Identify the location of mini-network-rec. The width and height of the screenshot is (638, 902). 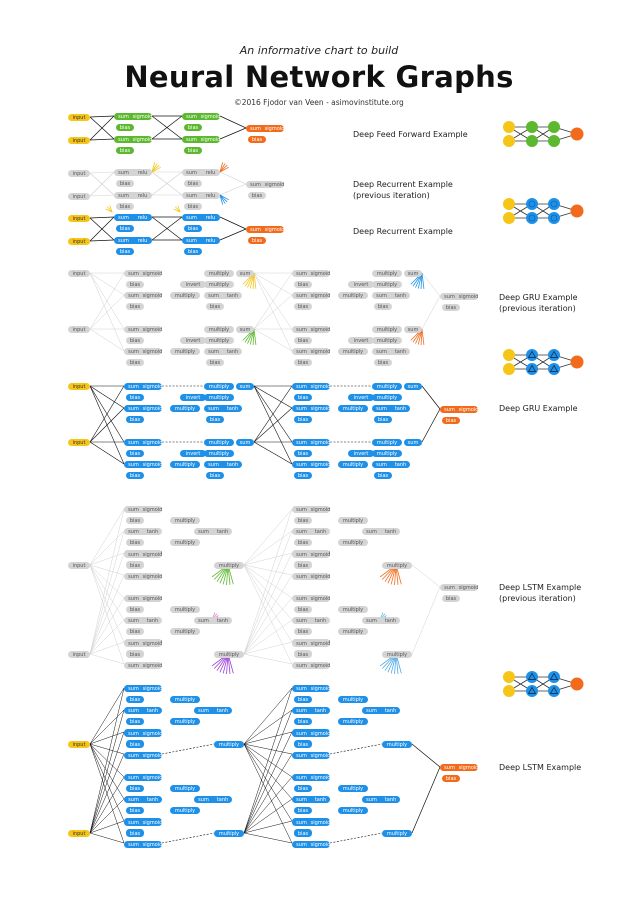
(543, 211).